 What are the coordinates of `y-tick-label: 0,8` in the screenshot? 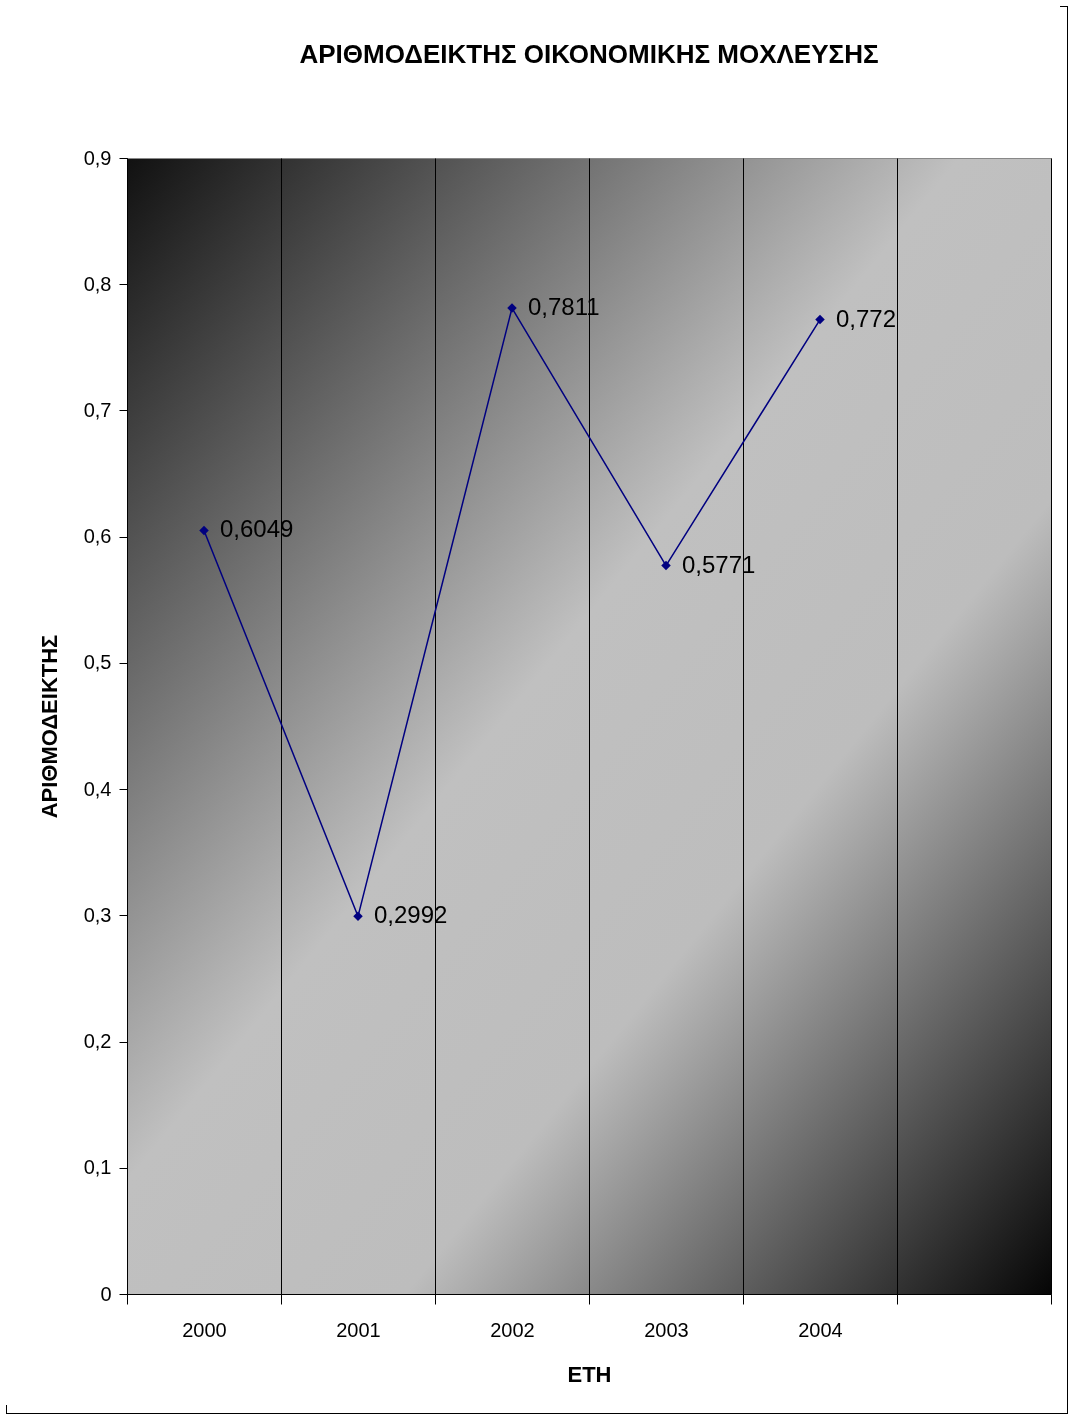 It's located at (97, 283).